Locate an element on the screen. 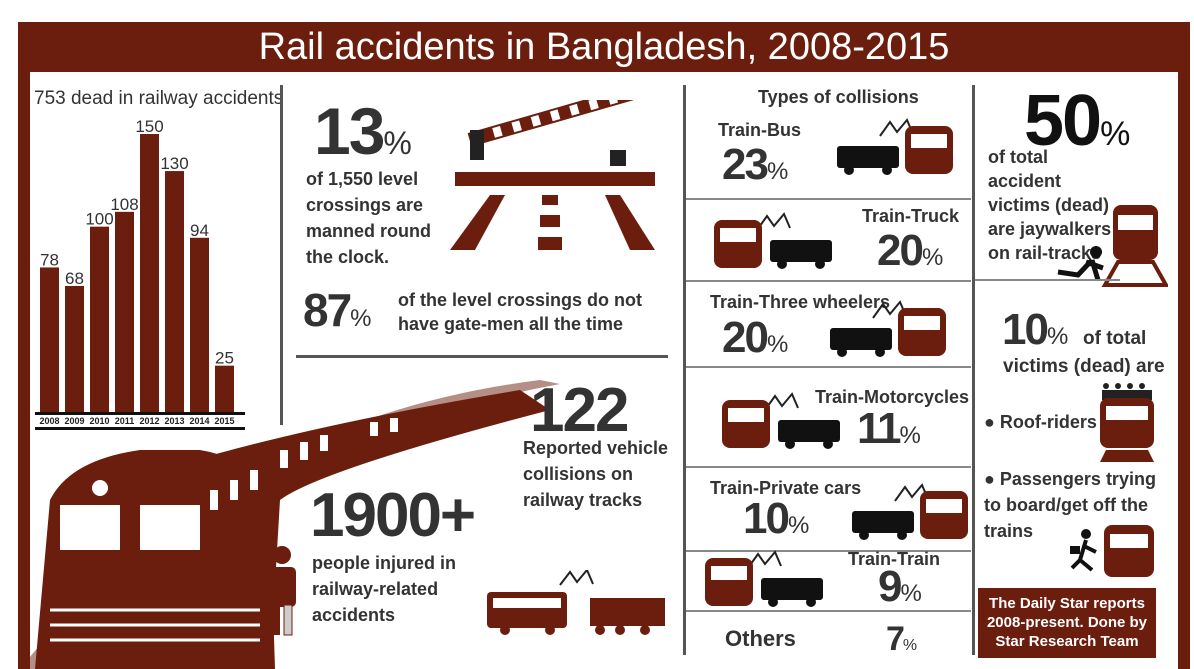 This screenshot has height=669, width=1194. data-label: 100 is located at coordinates (99, 219).